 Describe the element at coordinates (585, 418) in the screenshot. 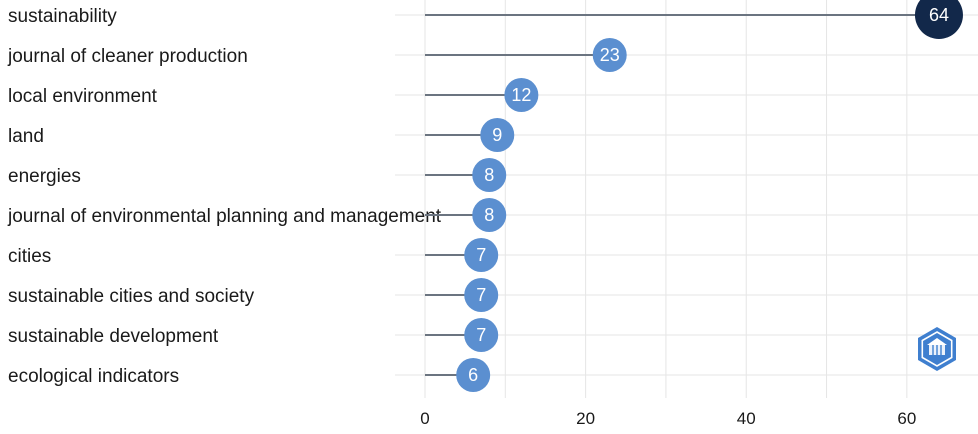

I see `x-tick-label: 20` at that location.